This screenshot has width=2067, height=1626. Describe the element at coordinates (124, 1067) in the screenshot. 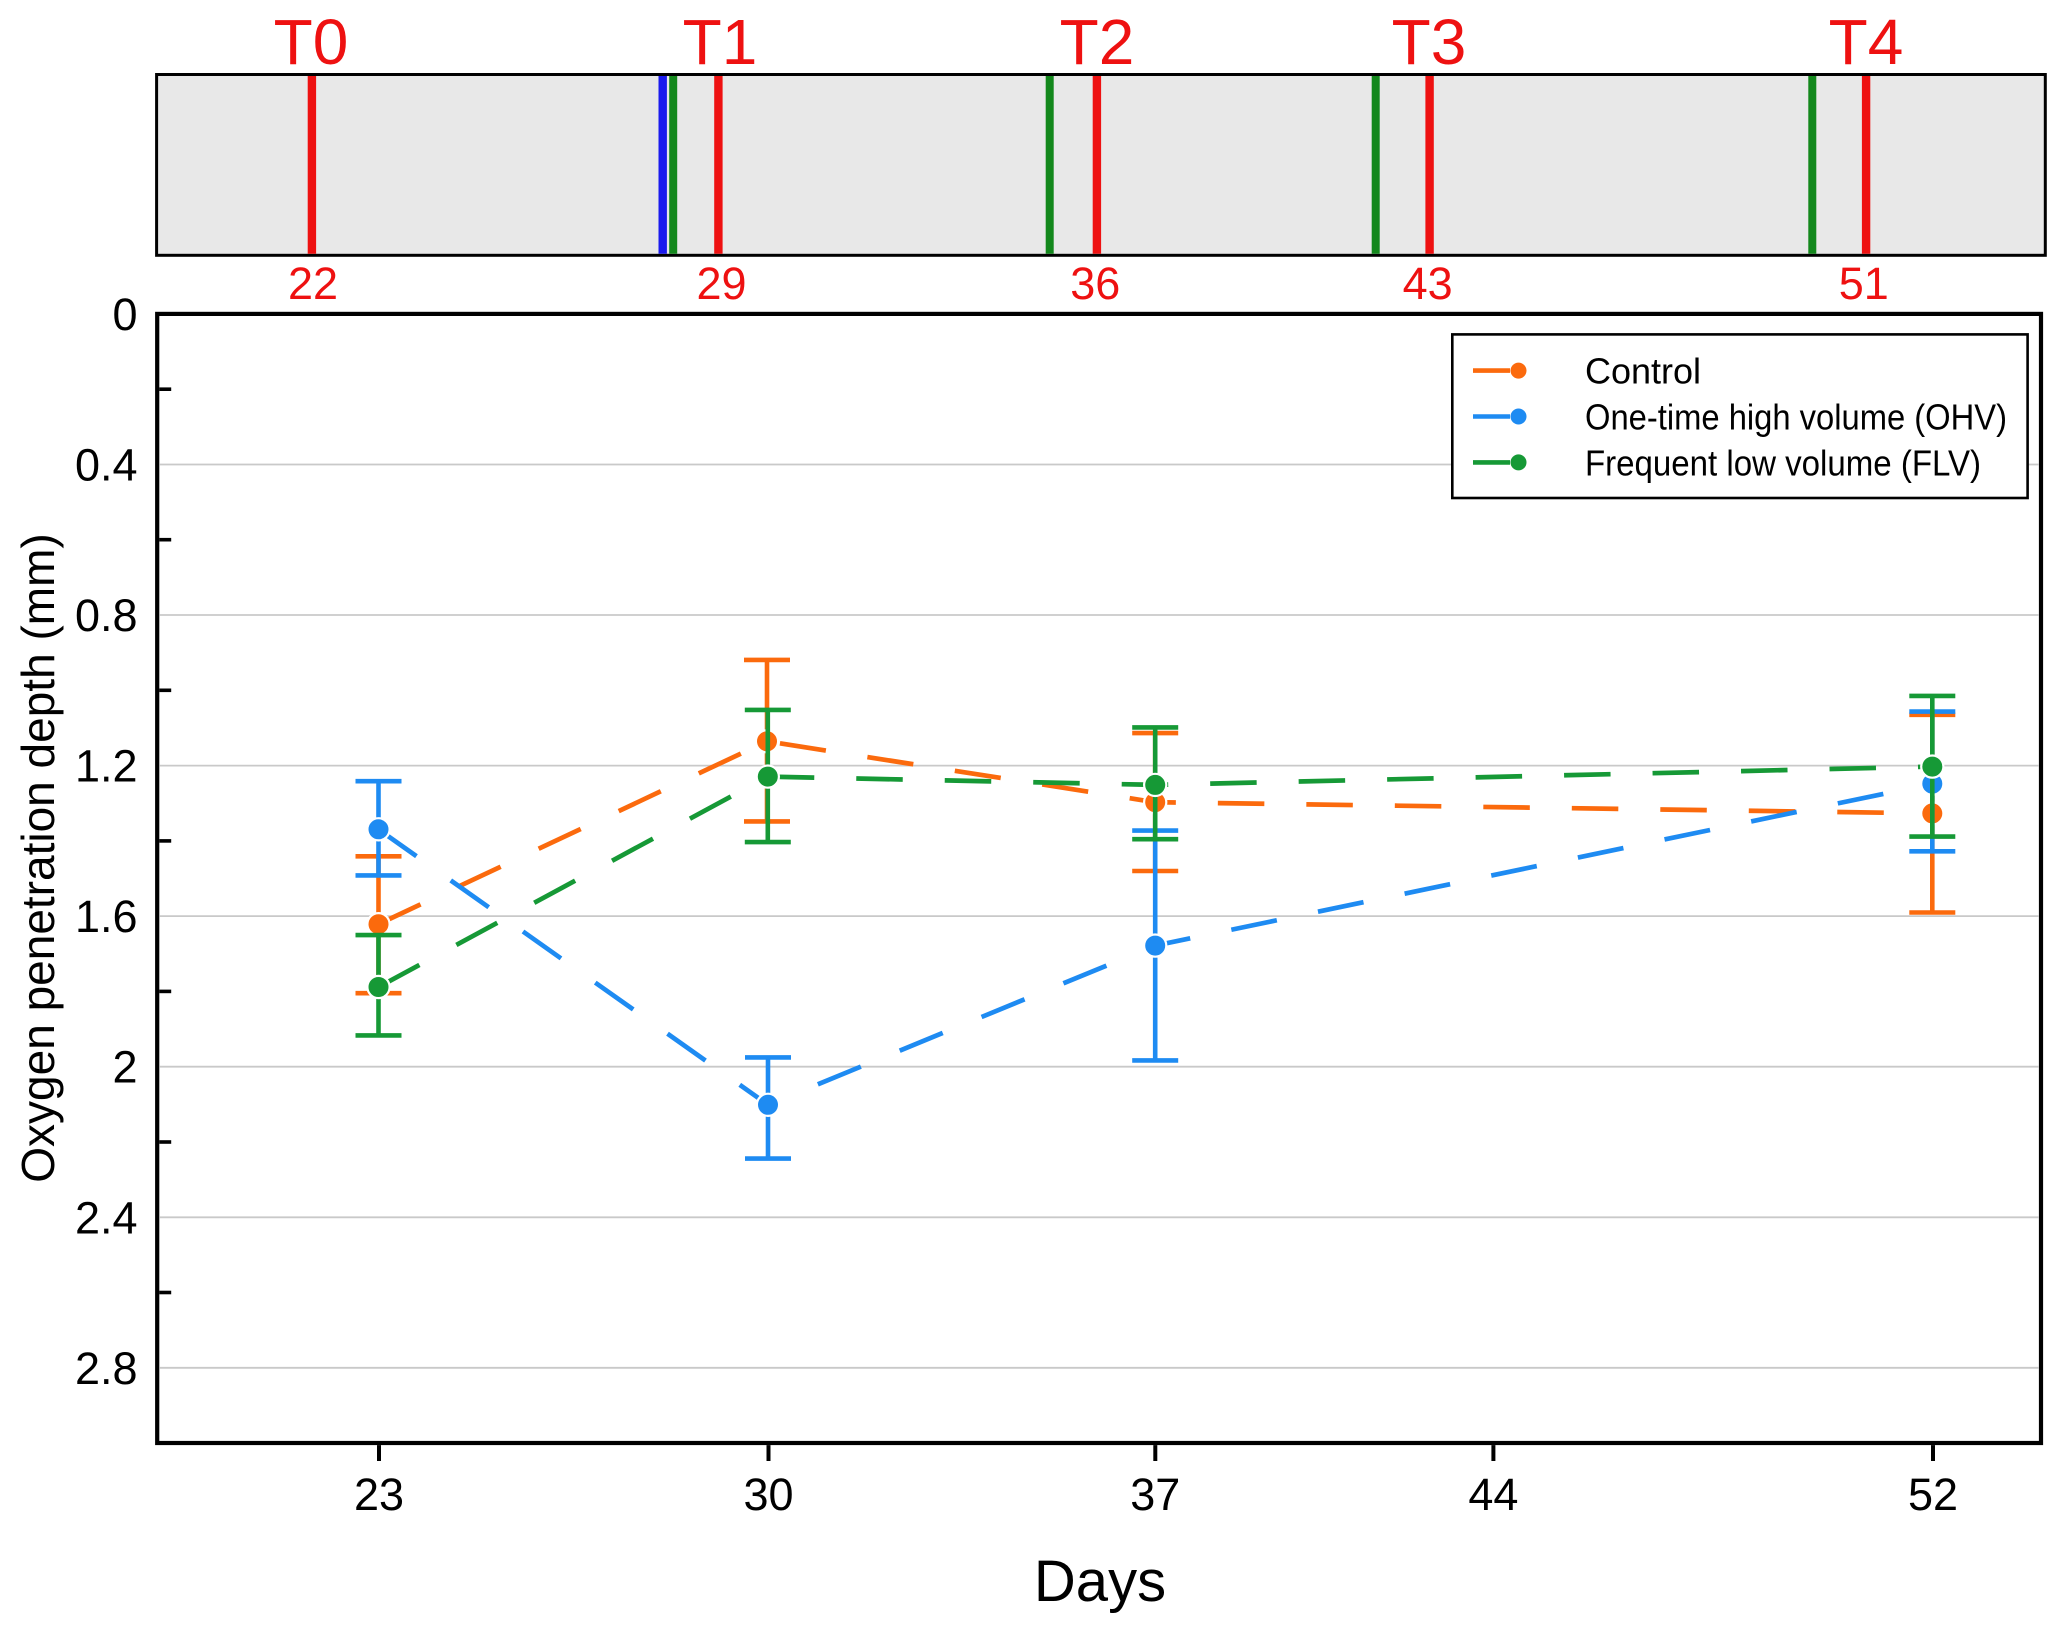

I see `svg-text: 2` at that location.